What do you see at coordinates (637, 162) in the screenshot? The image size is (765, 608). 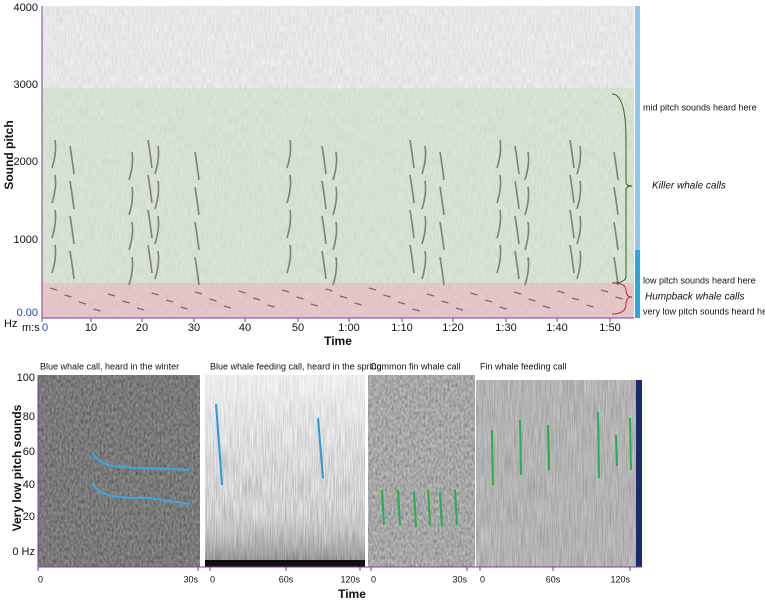 I see `level-bar` at bounding box center [637, 162].